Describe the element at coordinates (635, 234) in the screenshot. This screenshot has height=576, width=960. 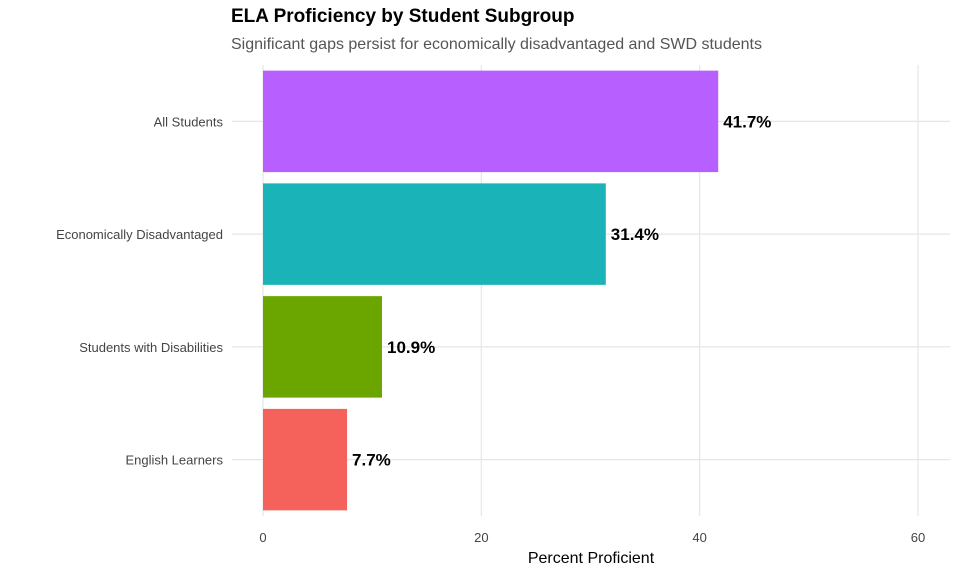
I see `data-label: 31.4%` at that location.